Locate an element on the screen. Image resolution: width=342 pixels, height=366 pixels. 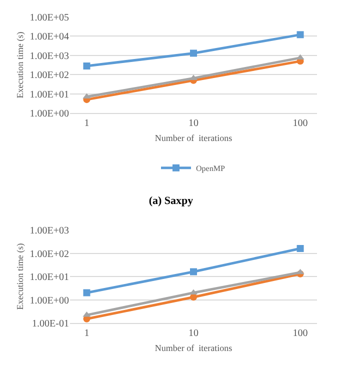
legend-label: OpenMP is located at coordinates (211, 168).